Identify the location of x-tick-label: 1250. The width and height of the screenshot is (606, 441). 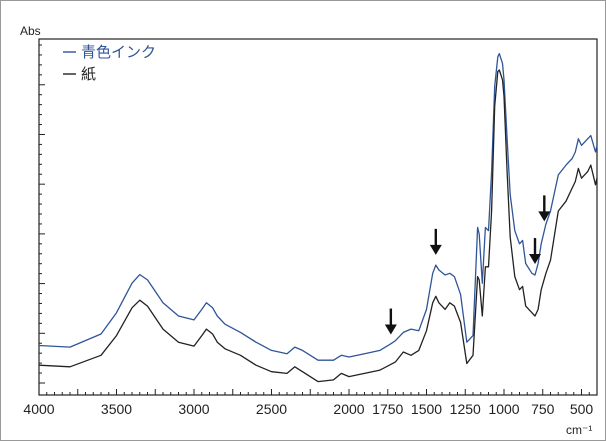
(465, 409).